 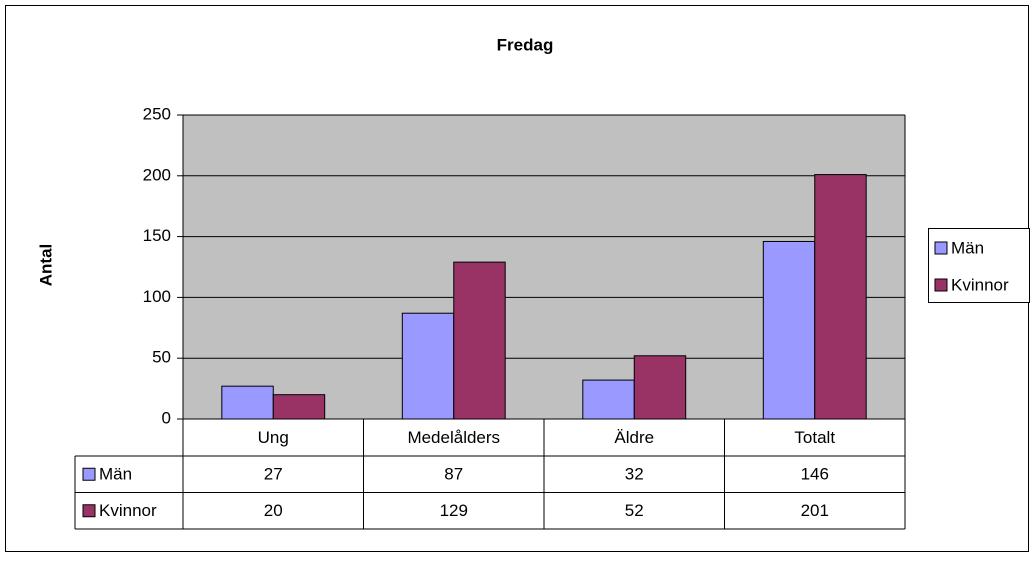 What do you see at coordinates (634, 474) in the screenshot?
I see `table-value: 32` at bounding box center [634, 474].